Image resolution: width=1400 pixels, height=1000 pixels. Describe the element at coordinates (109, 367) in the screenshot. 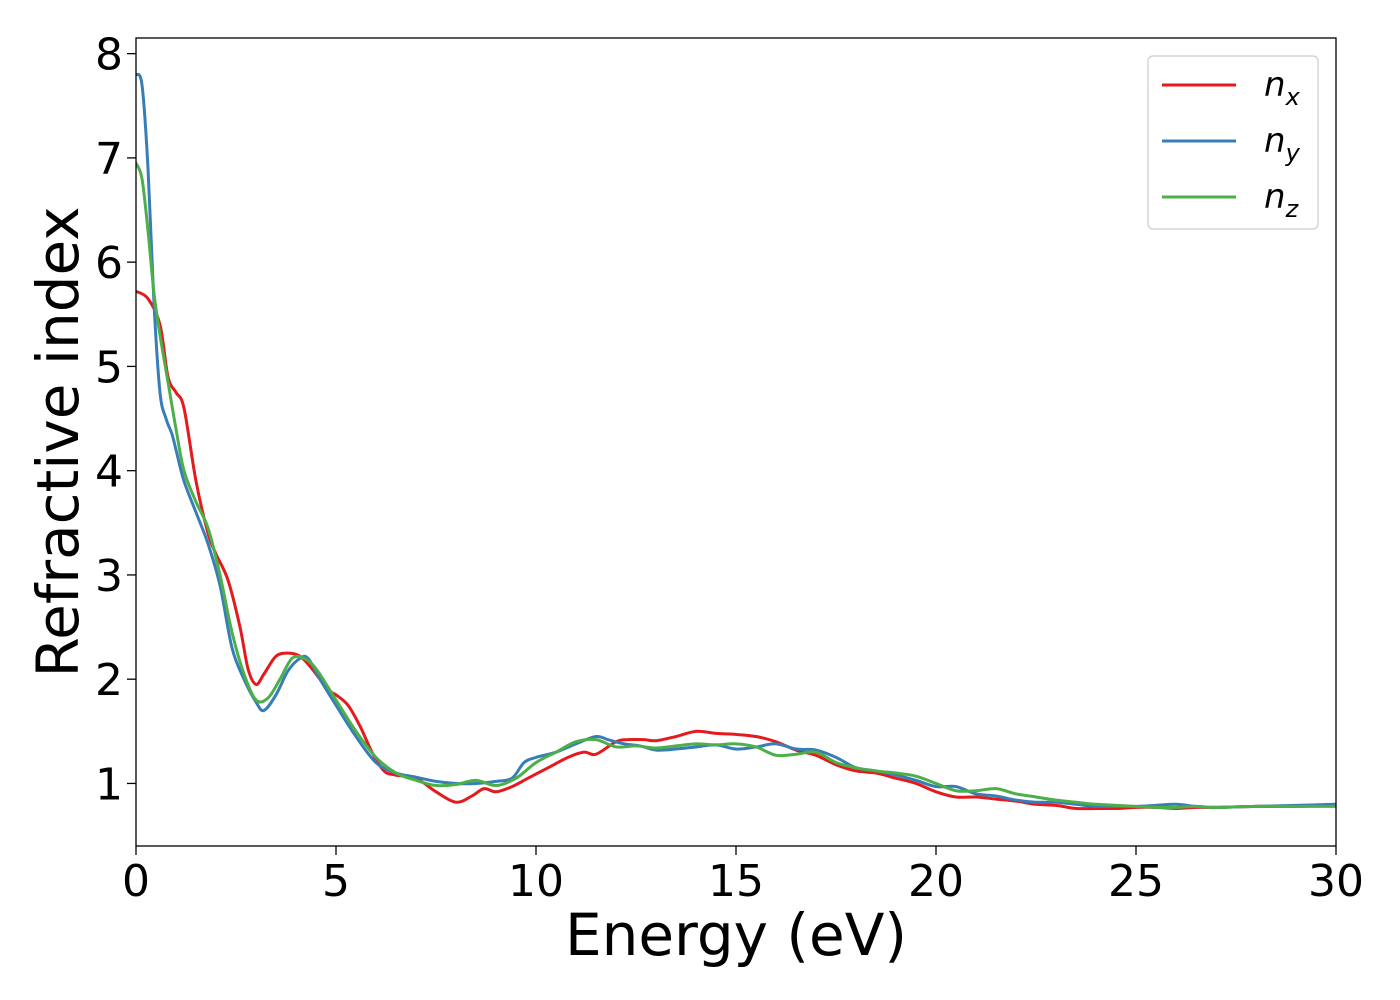

I see `y-tick-label: 5` at that location.